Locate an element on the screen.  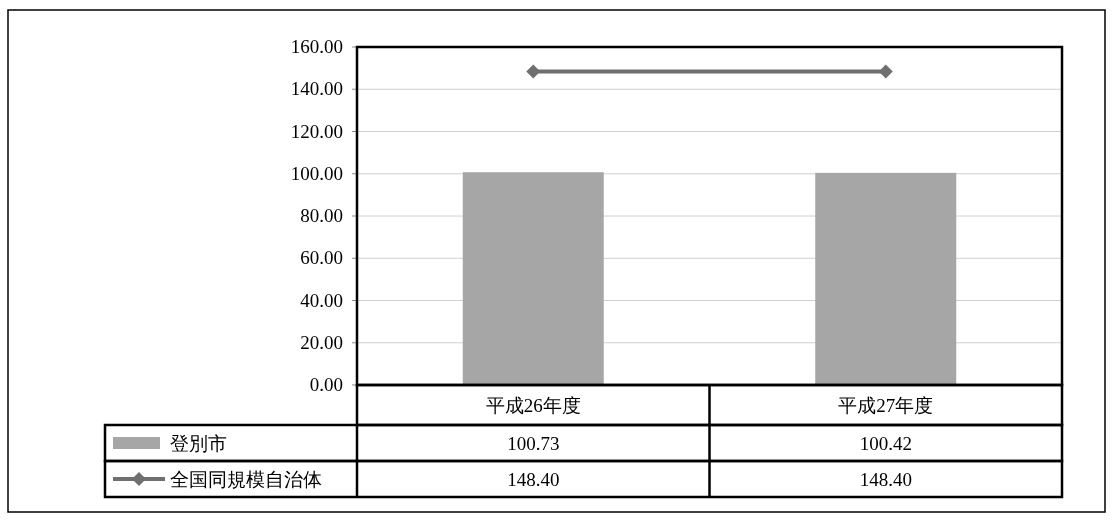
legend-label: 全国同規模自治体 is located at coordinates (246, 479).